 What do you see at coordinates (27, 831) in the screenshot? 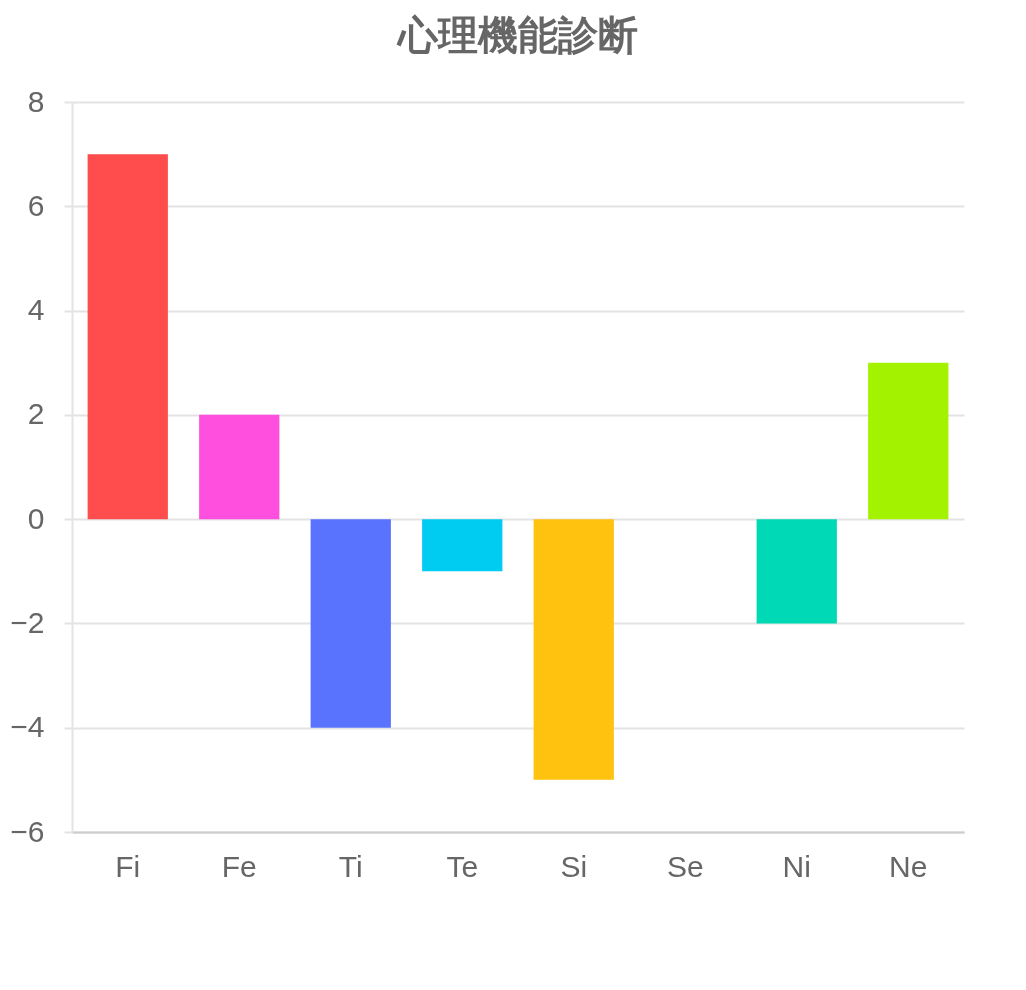
I see `y-tick-label: −6` at bounding box center [27, 831].